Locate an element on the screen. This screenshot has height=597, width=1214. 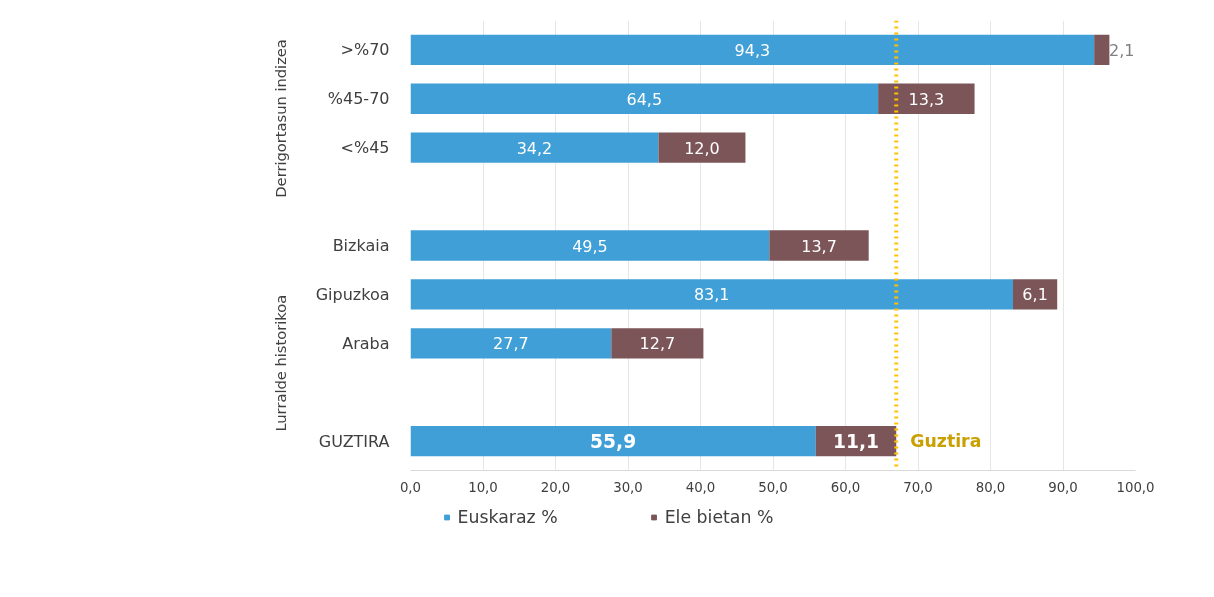
data-label: 64,5 is located at coordinates (644, 99).